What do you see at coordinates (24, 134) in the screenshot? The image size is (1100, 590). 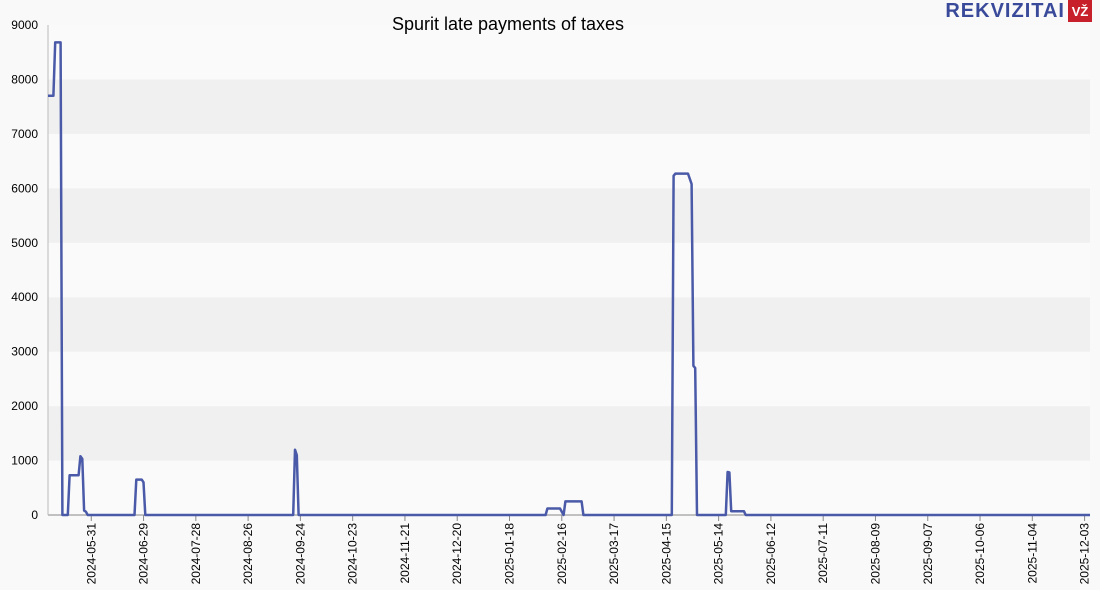 I see `y-tick-label: 7000` at bounding box center [24, 134].